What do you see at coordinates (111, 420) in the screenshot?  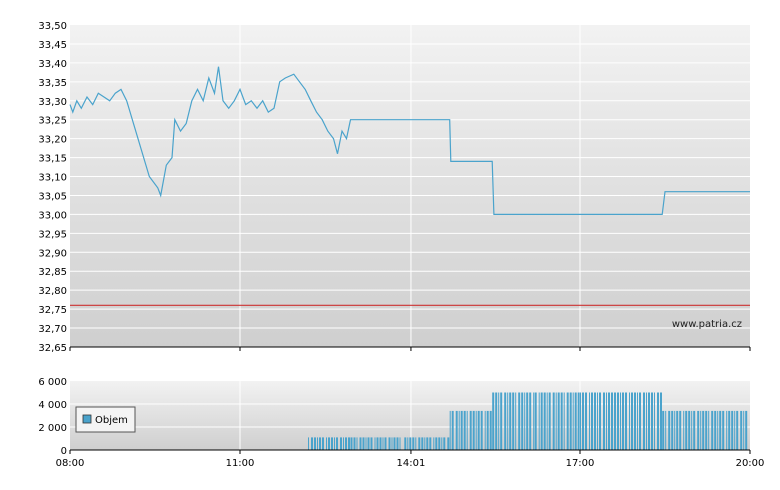 I see `legend-label-objem: Objem` at bounding box center [111, 420].